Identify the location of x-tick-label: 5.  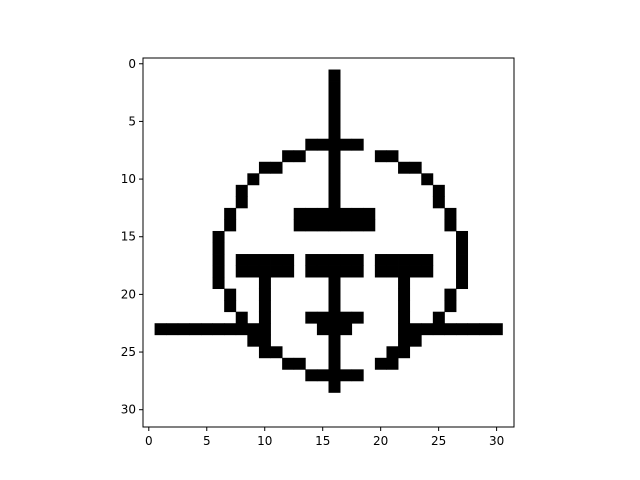
(207, 441).